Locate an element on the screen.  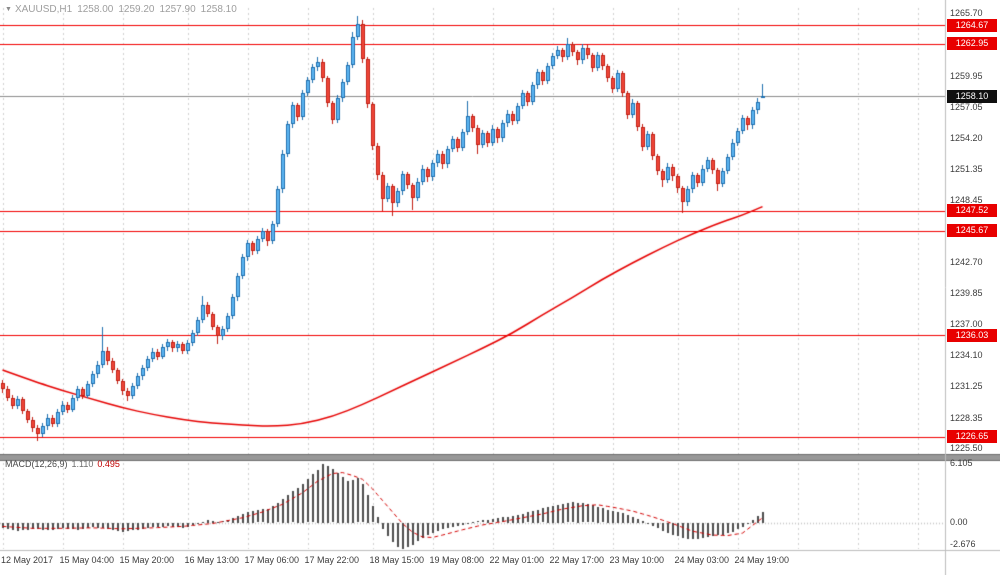
high-value: 1259.20 is located at coordinates (136, 9).